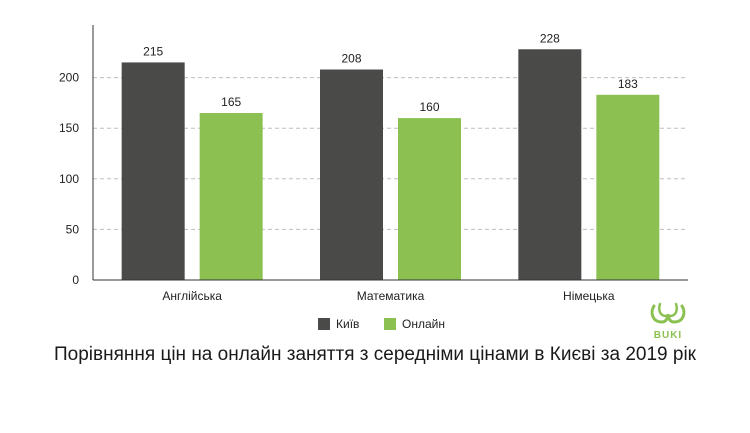 This screenshot has height=433, width=750. Describe the element at coordinates (73, 229) in the screenshot. I see `y-tick-label: 50` at that location.